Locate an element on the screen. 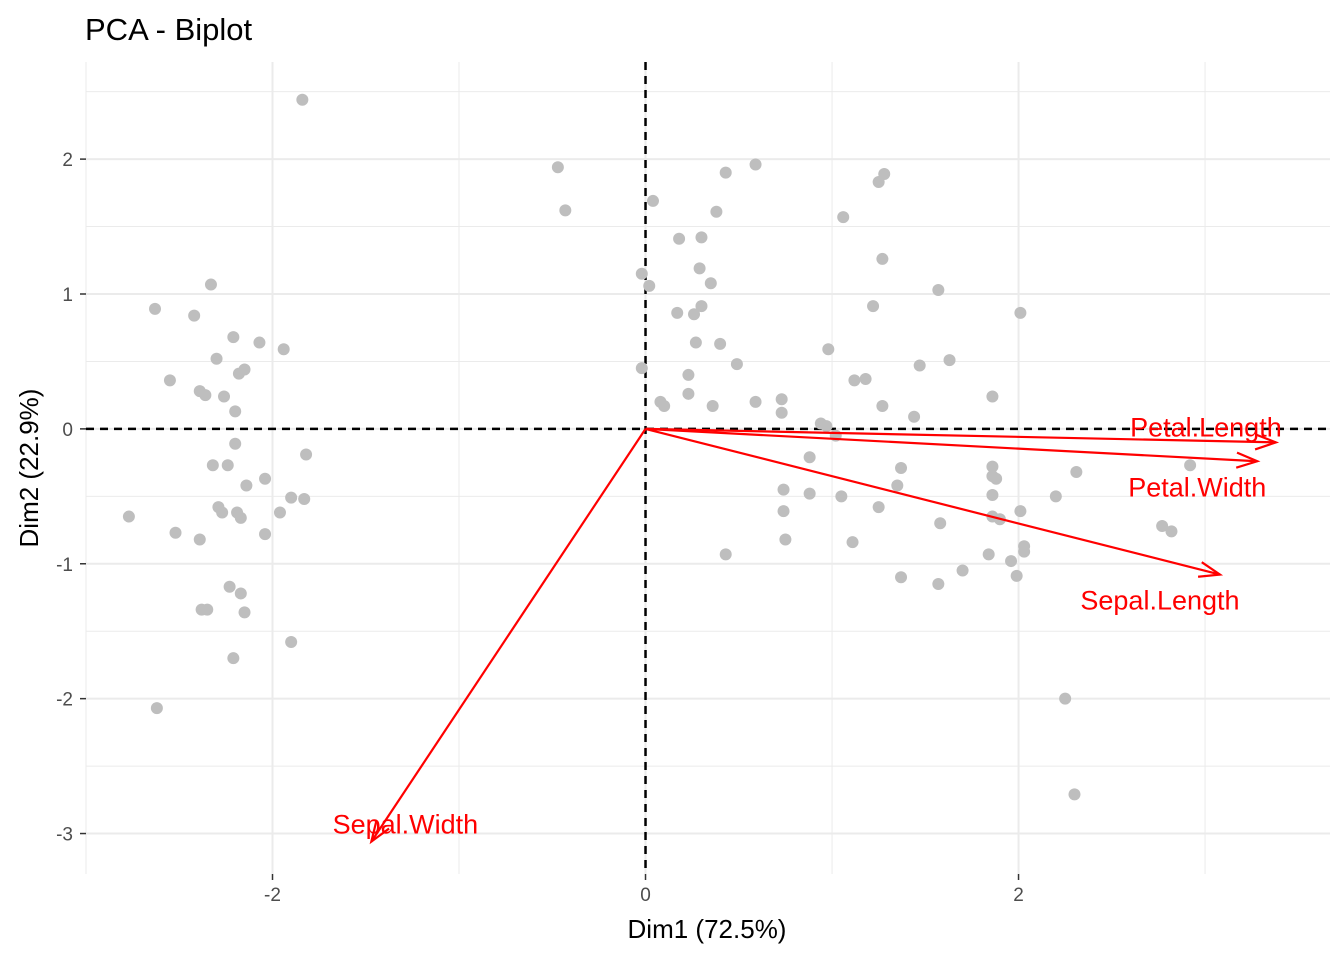 The image size is (1344, 960). y-tick-label: 2 is located at coordinates (67, 160).